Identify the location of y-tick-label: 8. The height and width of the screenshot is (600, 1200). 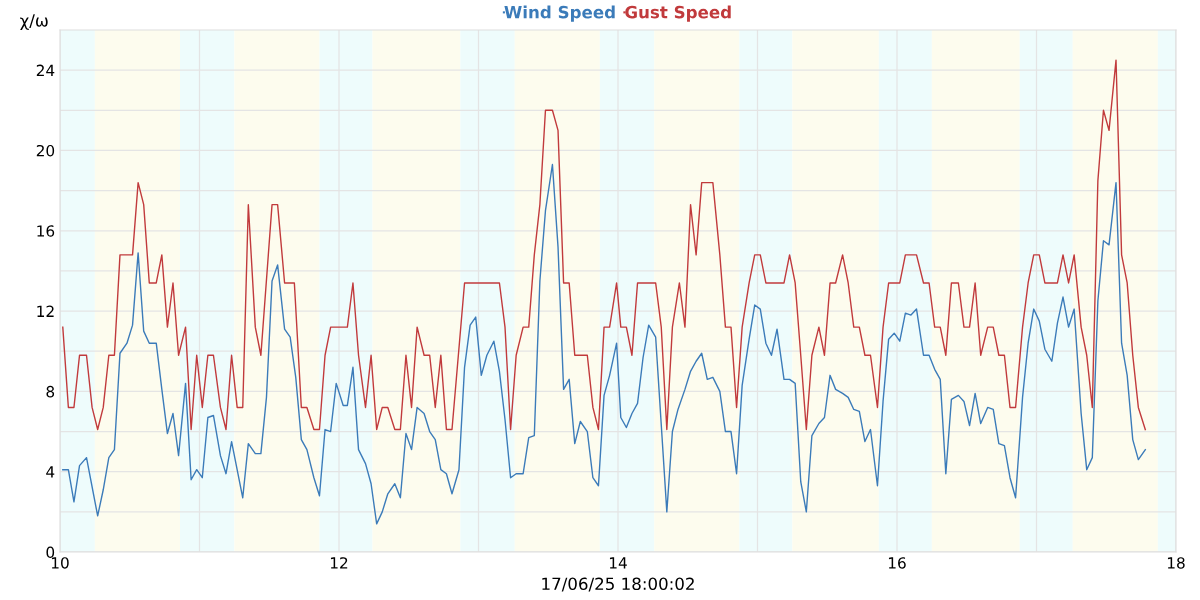
(50, 391).